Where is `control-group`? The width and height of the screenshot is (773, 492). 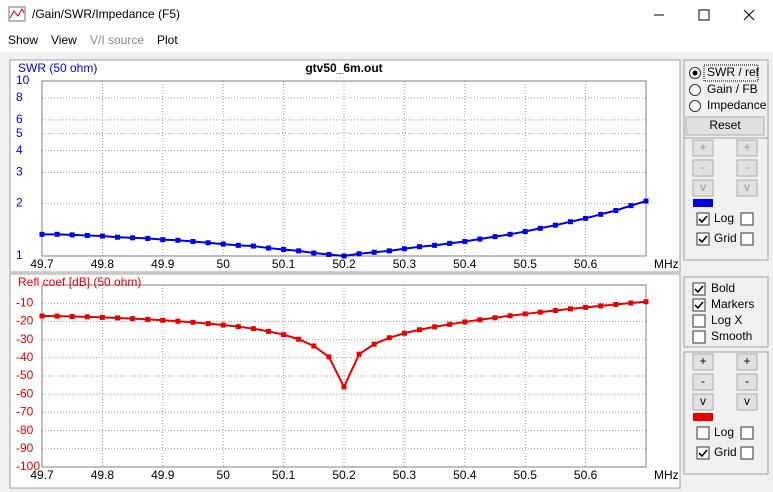 control-group is located at coordinates (726, 413).